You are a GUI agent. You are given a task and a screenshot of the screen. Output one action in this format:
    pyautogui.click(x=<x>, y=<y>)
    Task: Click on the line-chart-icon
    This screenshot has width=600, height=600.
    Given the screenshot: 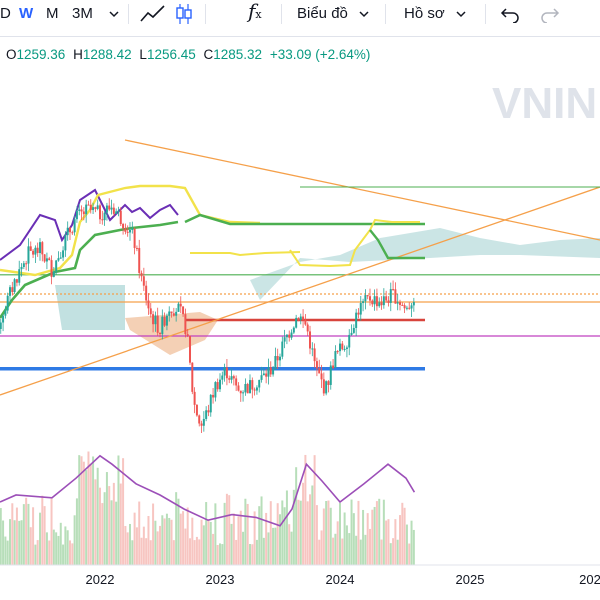 What is the action you would take?
    pyautogui.click(x=153, y=14)
    